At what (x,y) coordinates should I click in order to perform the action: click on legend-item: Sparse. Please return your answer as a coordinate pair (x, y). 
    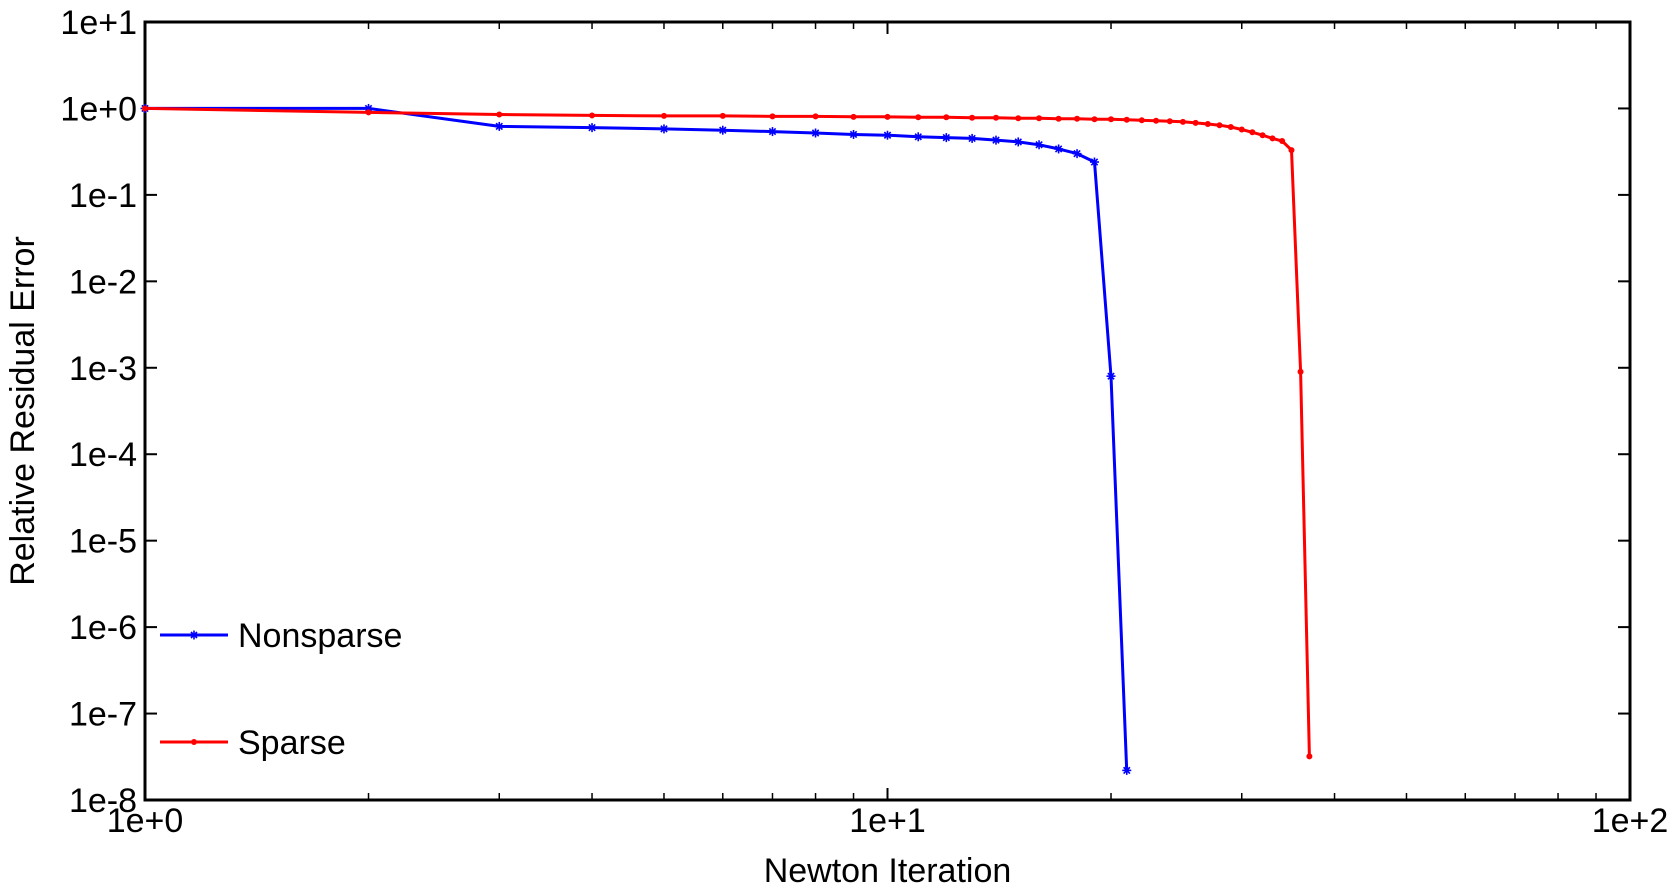
    Looking at the image, I should click on (253, 743).